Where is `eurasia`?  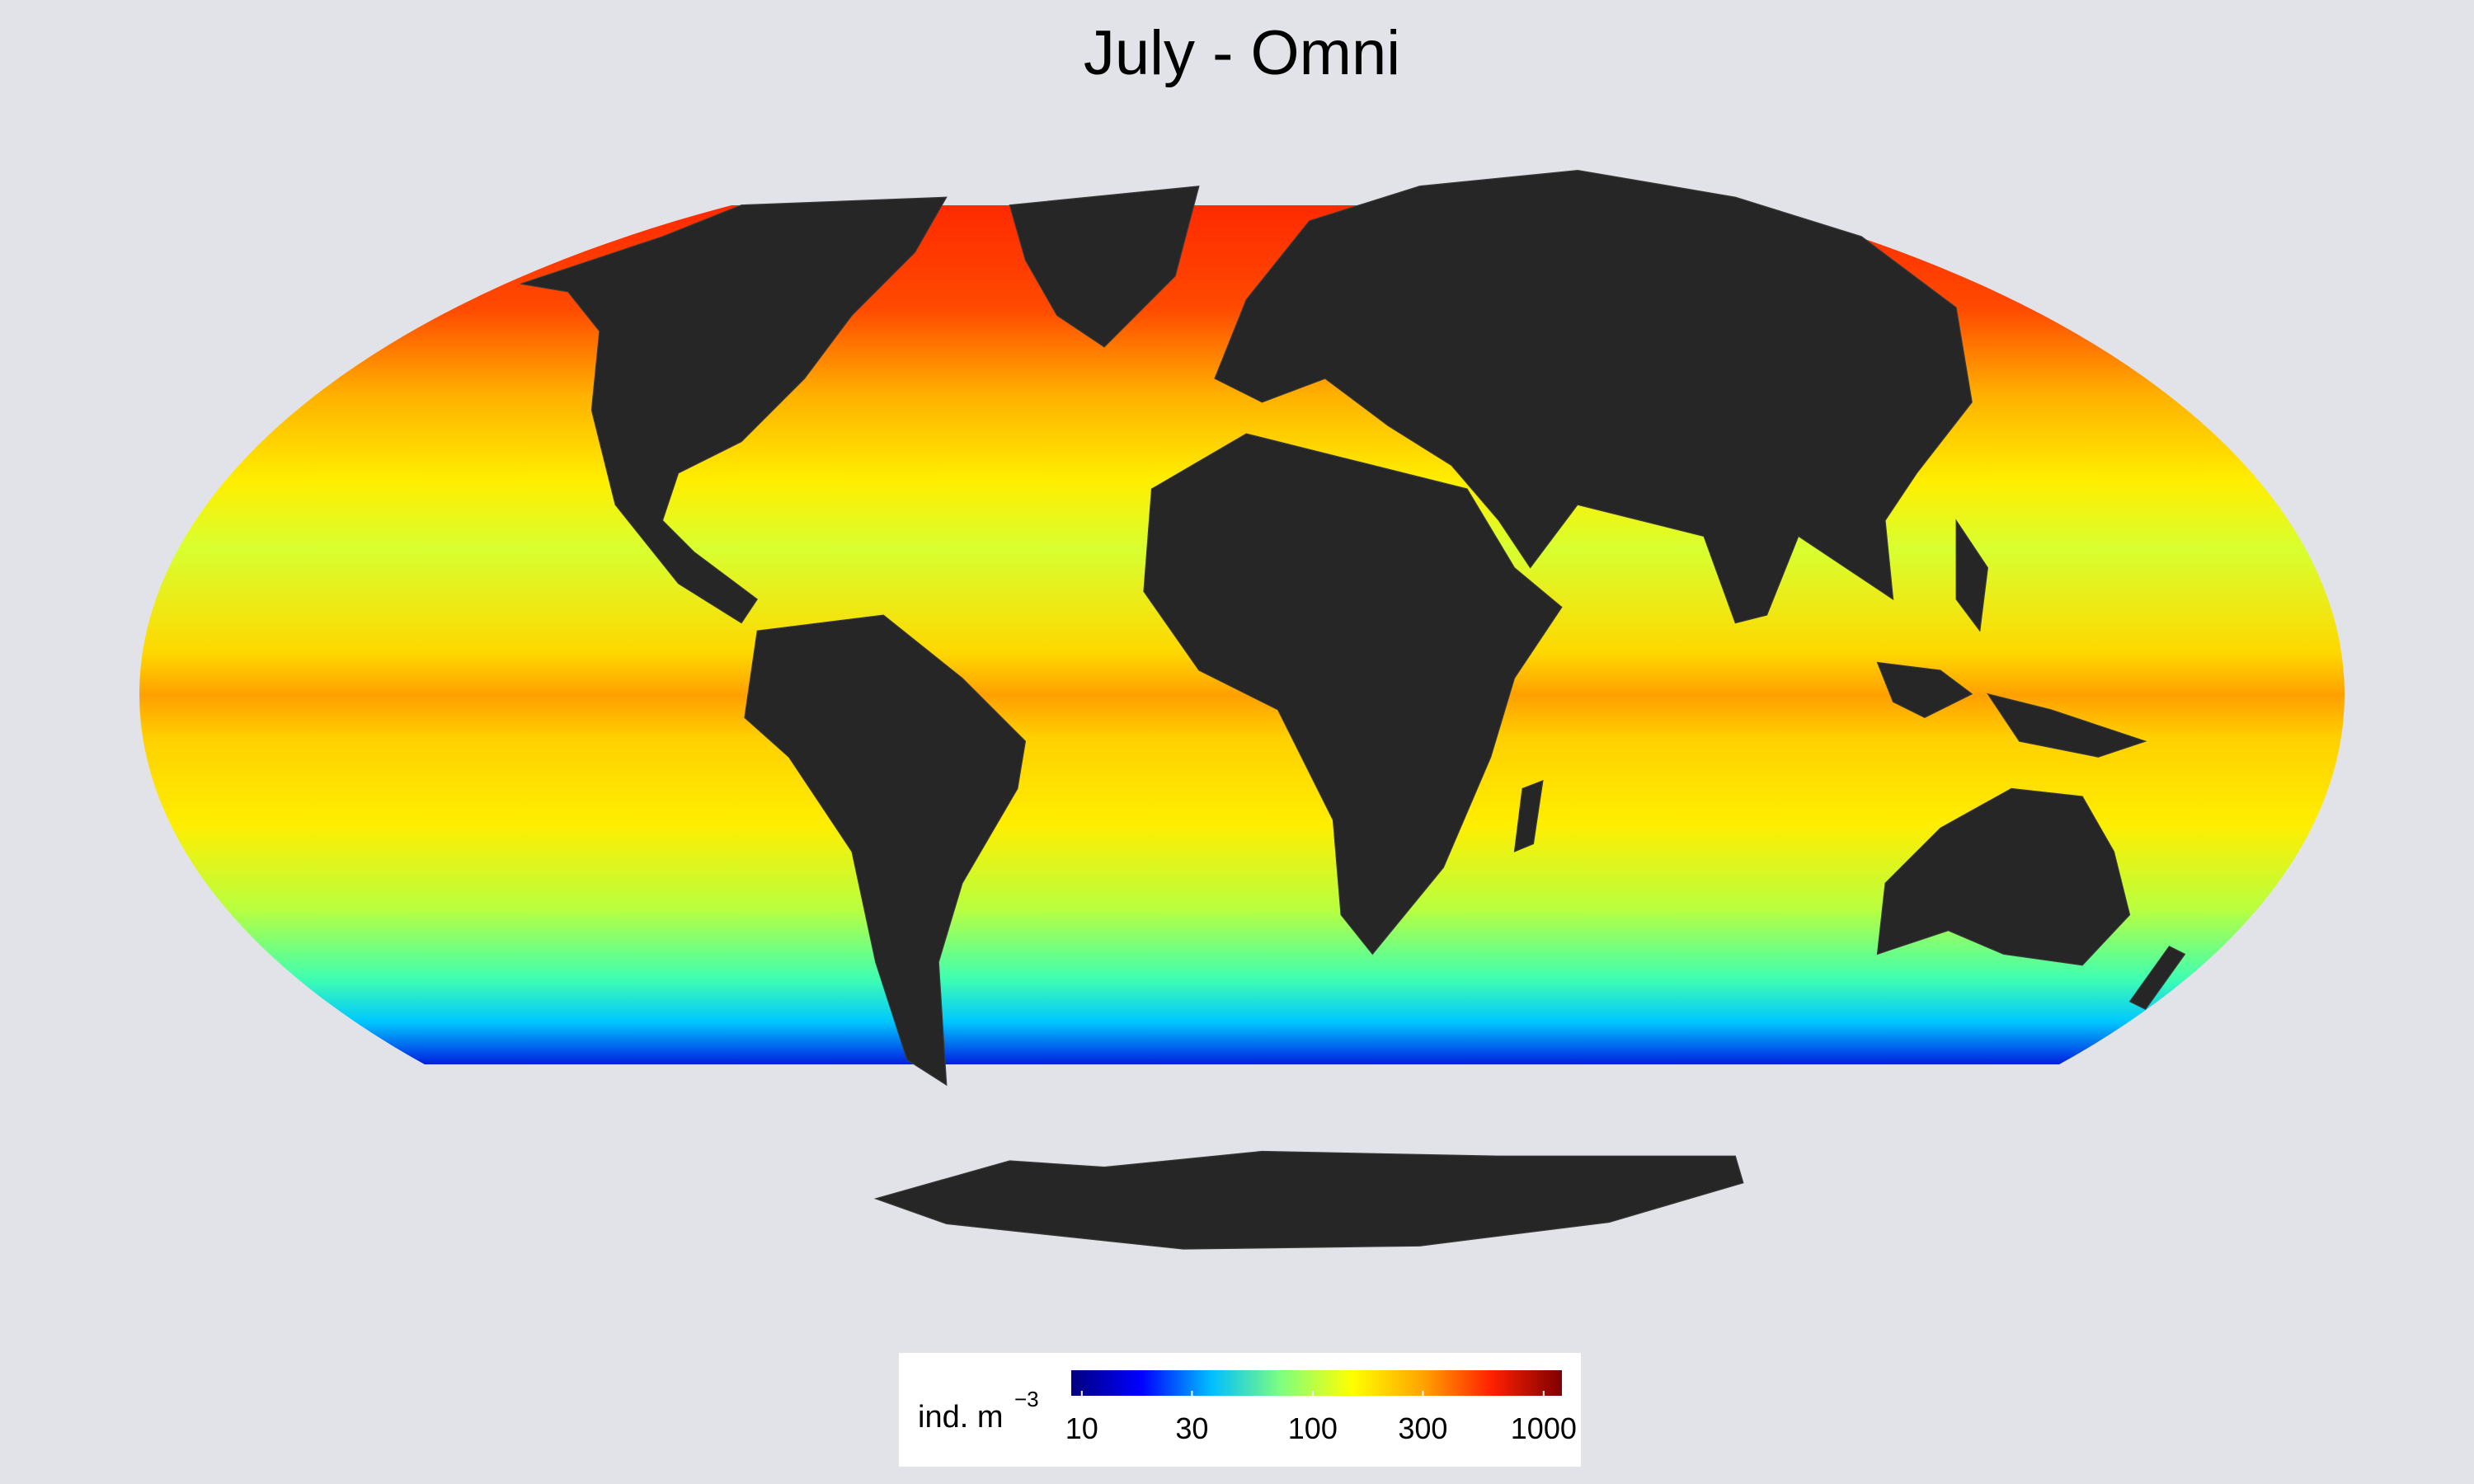 eurasia is located at coordinates (1593, 397).